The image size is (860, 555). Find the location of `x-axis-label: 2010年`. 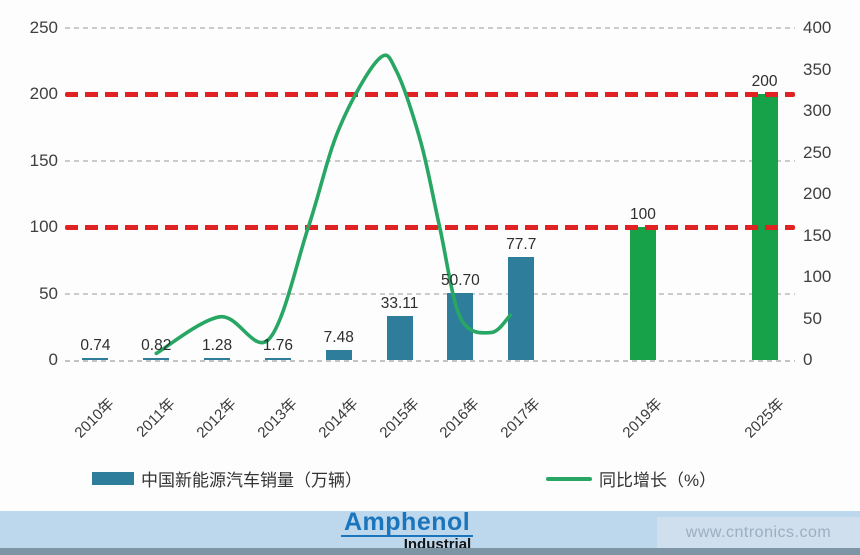

x-axis-label: 2010年 is located at coordinates (95, 418).